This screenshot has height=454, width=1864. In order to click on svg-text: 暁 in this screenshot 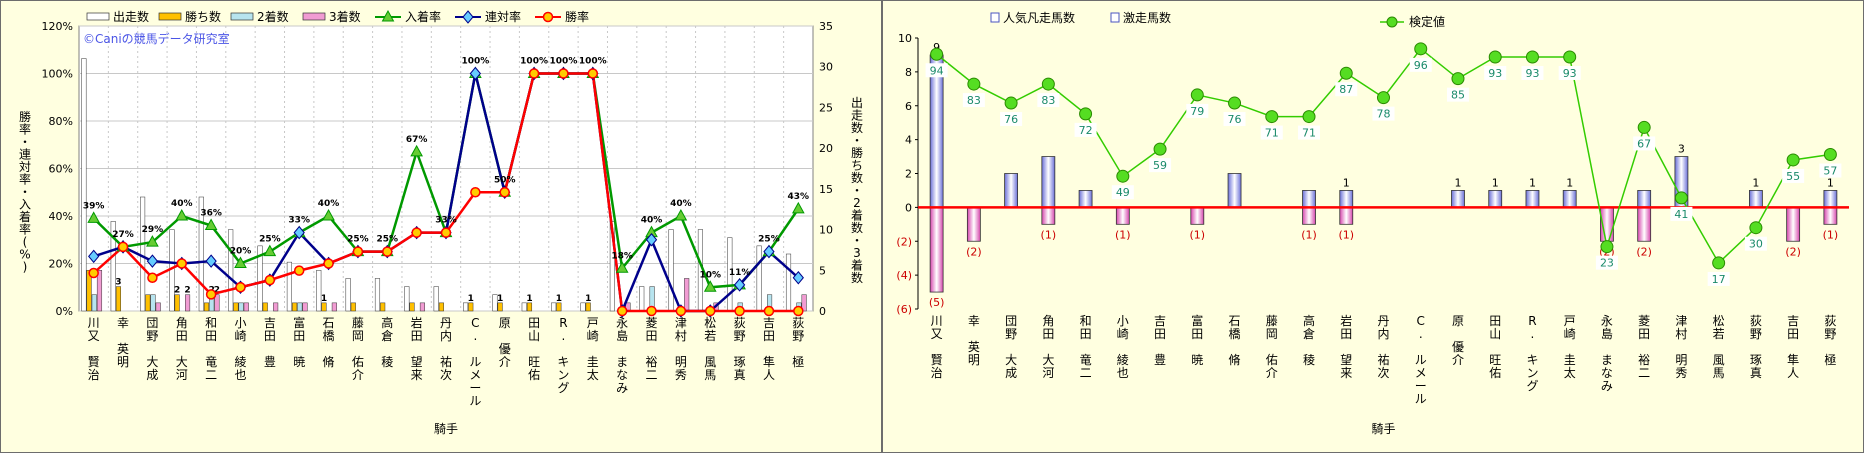, I will do `click(299, 362)`.